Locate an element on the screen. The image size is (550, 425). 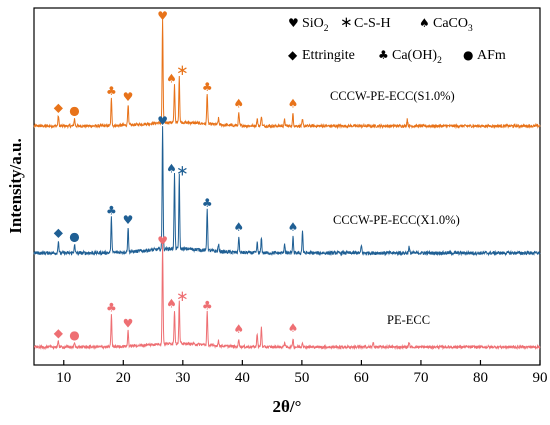
legend-item-circle: ● AFm is located at coordinates (484, 55).